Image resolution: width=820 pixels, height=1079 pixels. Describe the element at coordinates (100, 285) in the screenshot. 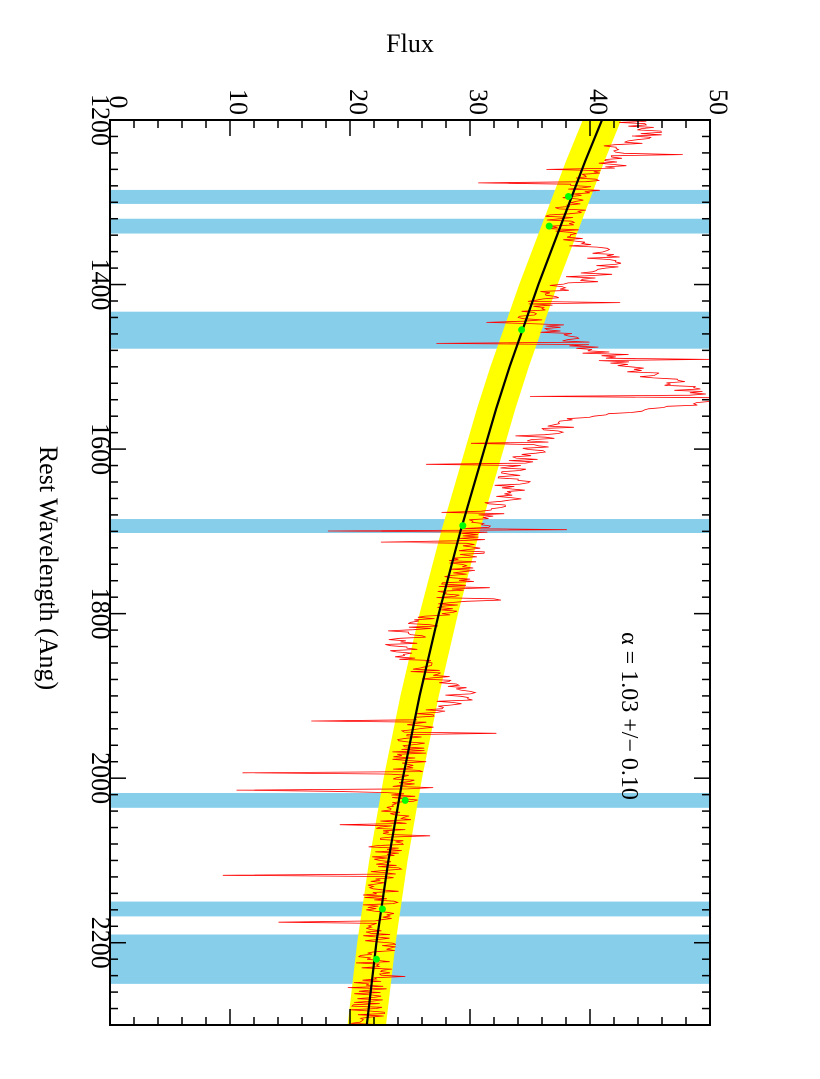

I see `x-tick-label: 1400` at that location.